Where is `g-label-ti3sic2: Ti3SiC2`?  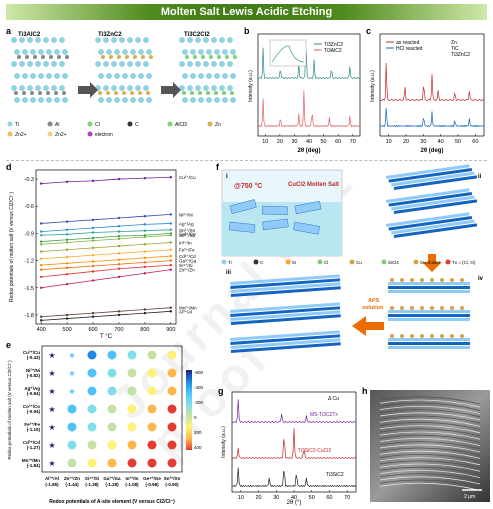
g-label-ti3sic2: Ti3SiC2 is located at coordinates (335, 475).